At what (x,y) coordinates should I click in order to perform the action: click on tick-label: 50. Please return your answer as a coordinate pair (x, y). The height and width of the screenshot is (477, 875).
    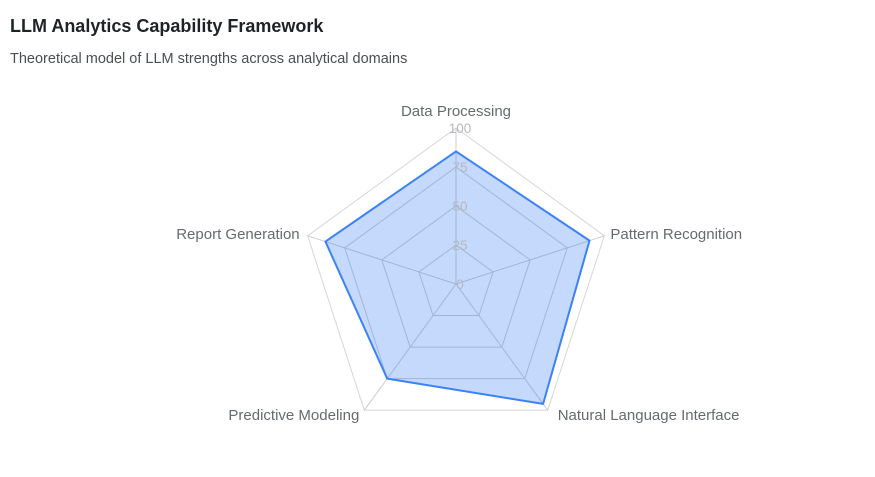
    Looking at the image, I should click on (459, 206).